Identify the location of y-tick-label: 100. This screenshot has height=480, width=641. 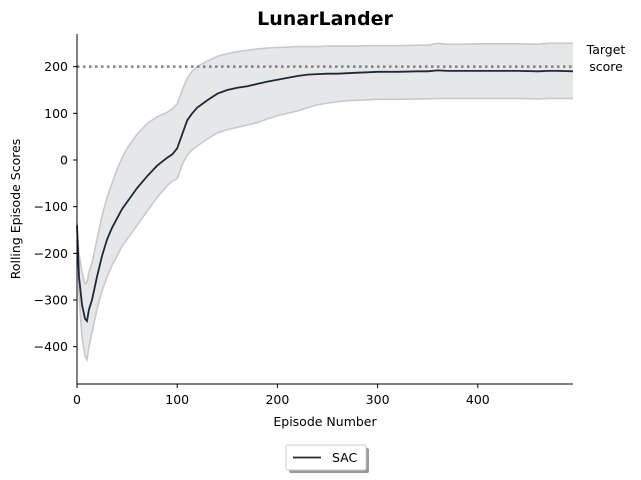
(56, 113).